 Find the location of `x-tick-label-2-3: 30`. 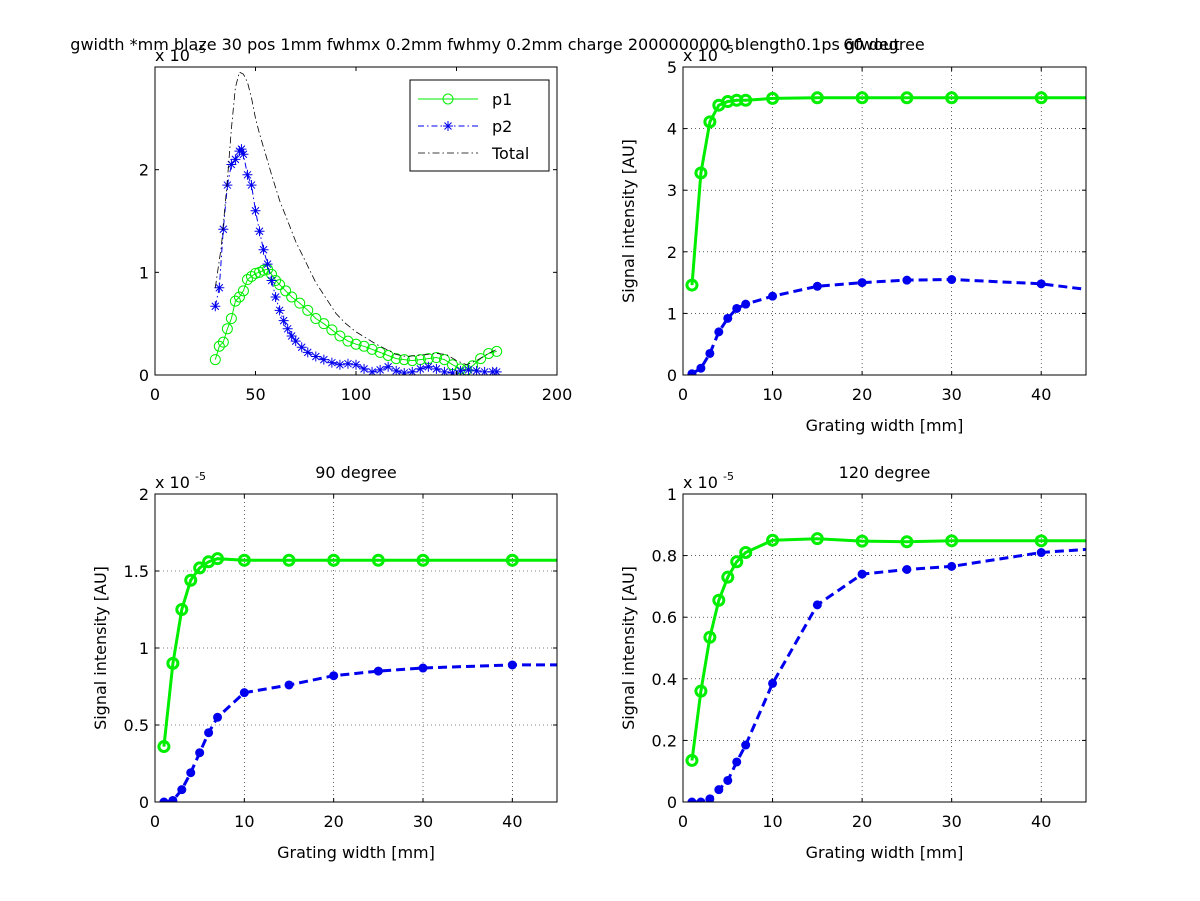

x-tick-label-2-3: 30 is located at coordinates (951, 394).